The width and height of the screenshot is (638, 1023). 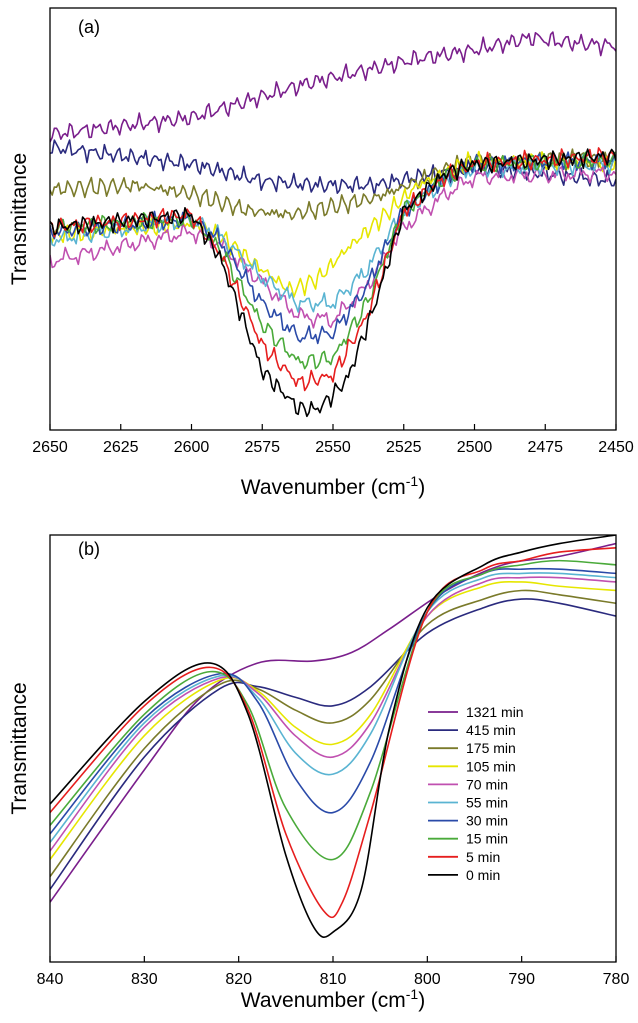 What do you see at coordinates (545, 447) in the screenshot?
I see `x-tick-label: 2475` at bounding box center [545, 447].